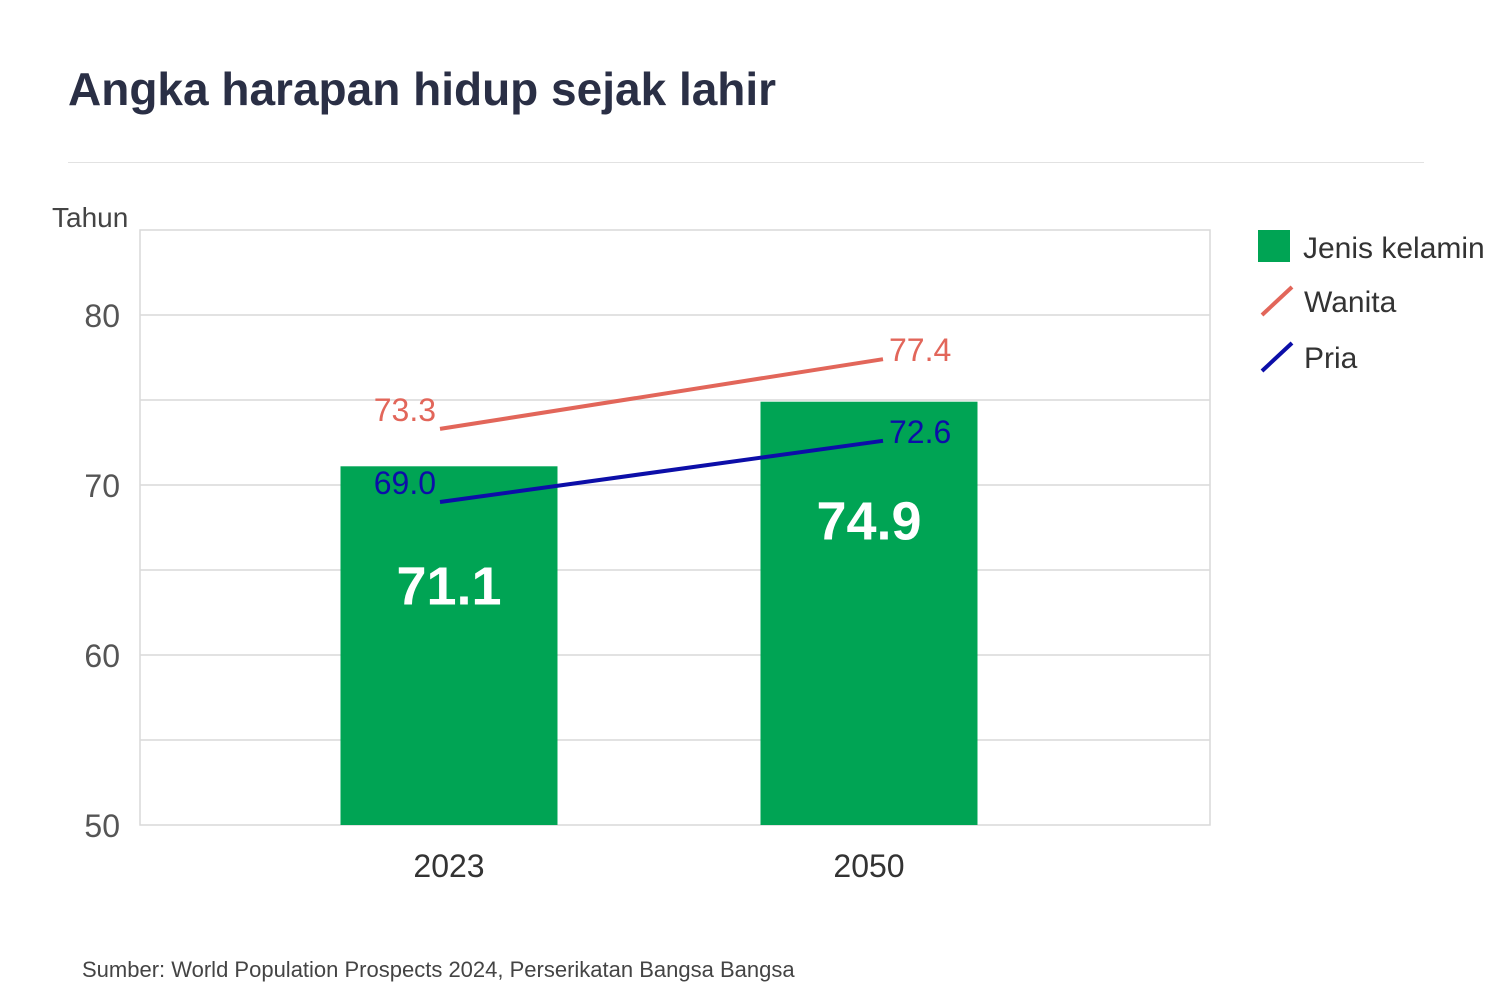  I want to click on title-divider, so click(746, 162).